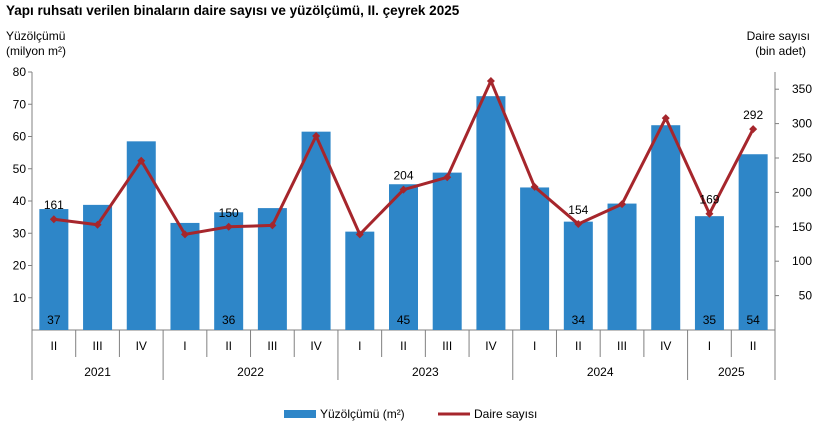  What do you see at coordinates (20, 137) in the screenshot?
I see `left-tick-label: 60` at bounding box center [20, 137].